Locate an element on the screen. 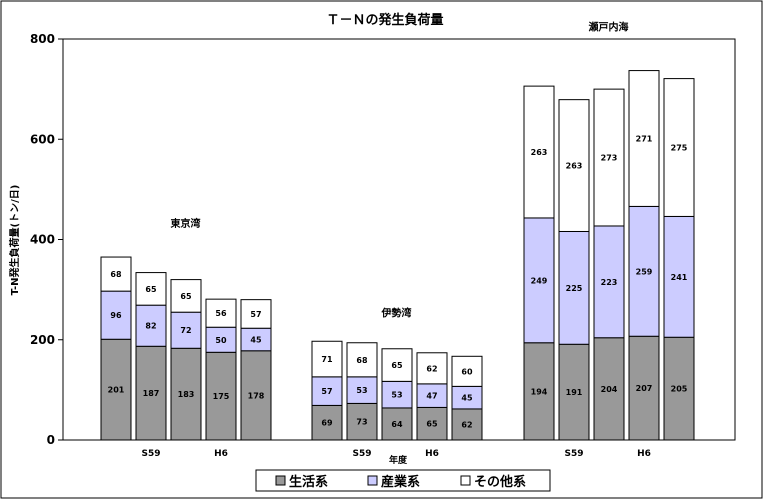 The image size is (765, 501). data-label: 275 is located at coordinates (679, 148).